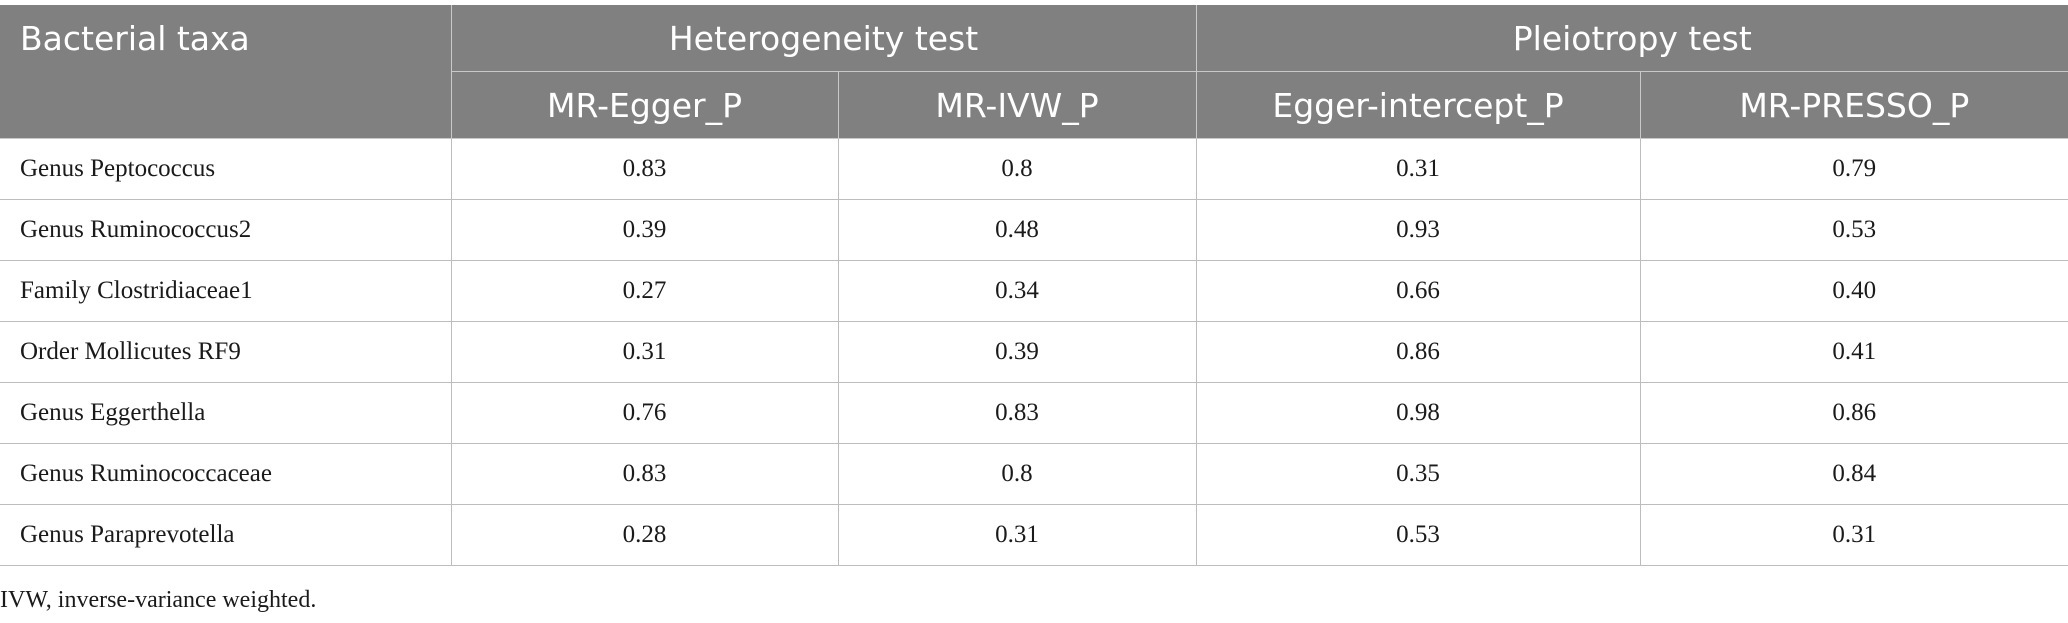 The height and width of the screenshot is (623, 2068). Describe the element at coordinates (226, 291) in the screenshot. I see `taxon-name: Family Clostridiaceae1` at that location.